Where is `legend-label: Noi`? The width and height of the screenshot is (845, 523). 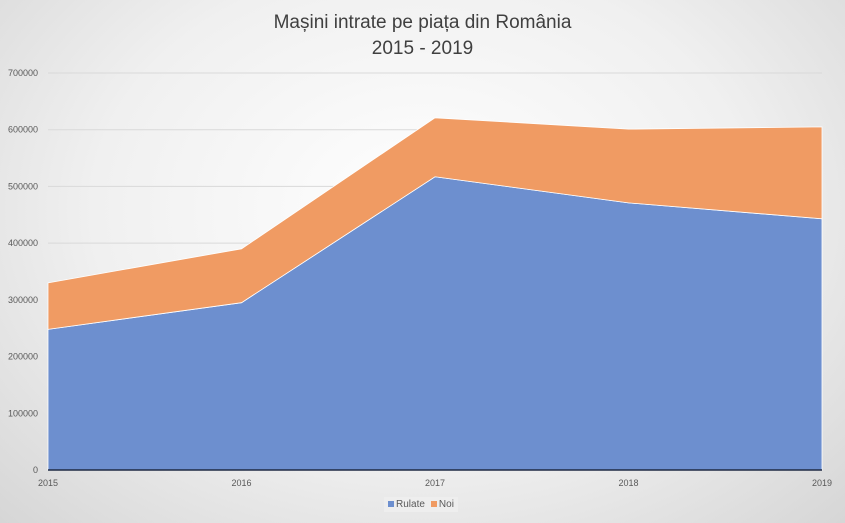
legend-label: Noi is located at coordinates (446, 504).